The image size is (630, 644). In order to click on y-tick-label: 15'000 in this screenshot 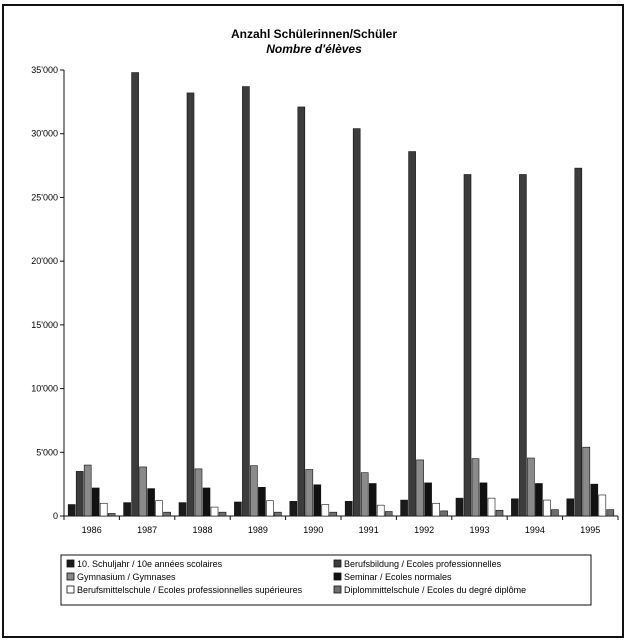, I will do `click(44, 325)`.